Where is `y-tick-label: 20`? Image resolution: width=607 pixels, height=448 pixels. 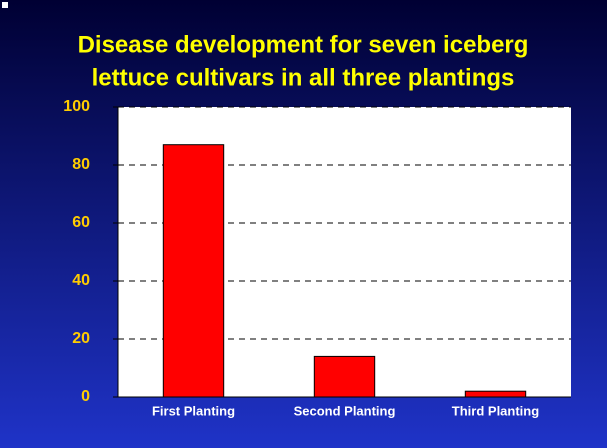 y-tick-label: 20 is located at coordinates (81, 338).